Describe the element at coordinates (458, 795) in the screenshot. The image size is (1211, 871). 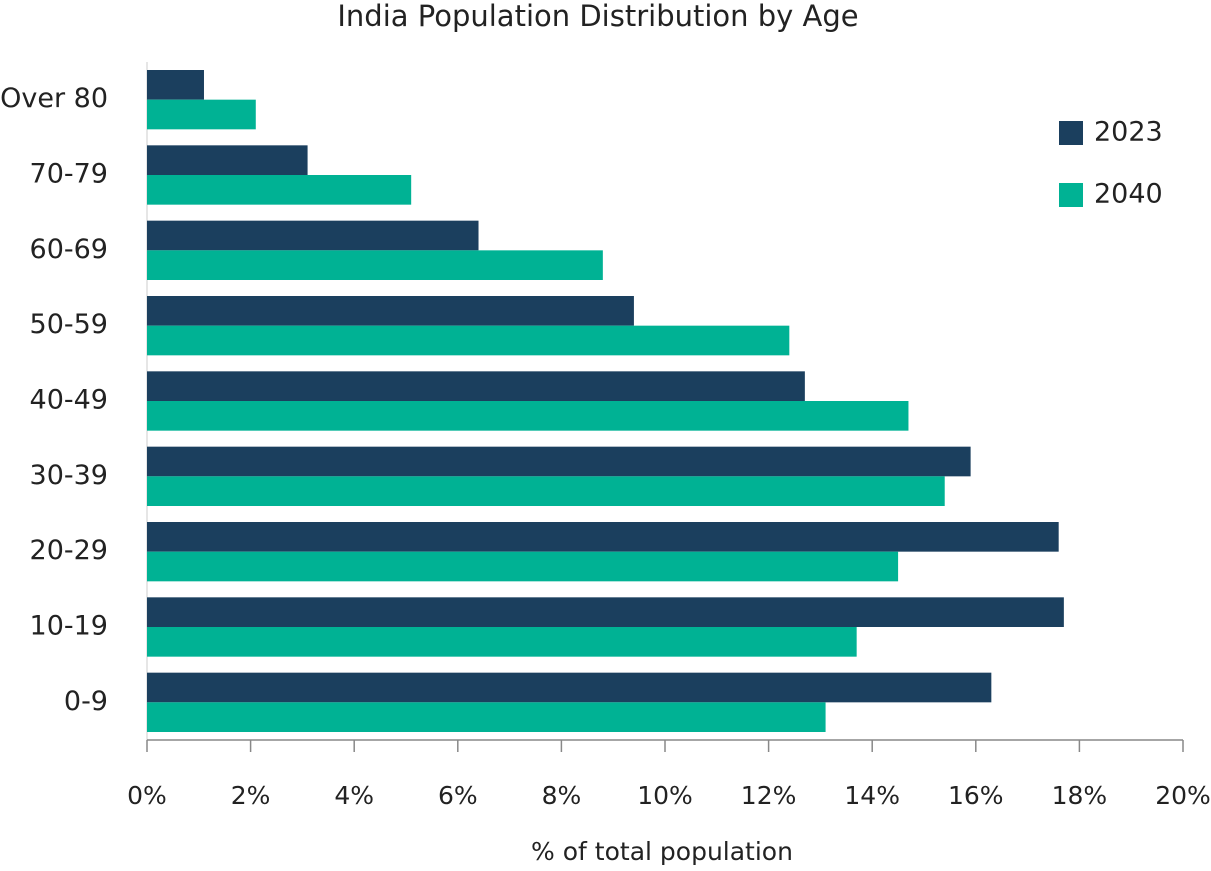
I see `x-tick-label: 6%` at that location.